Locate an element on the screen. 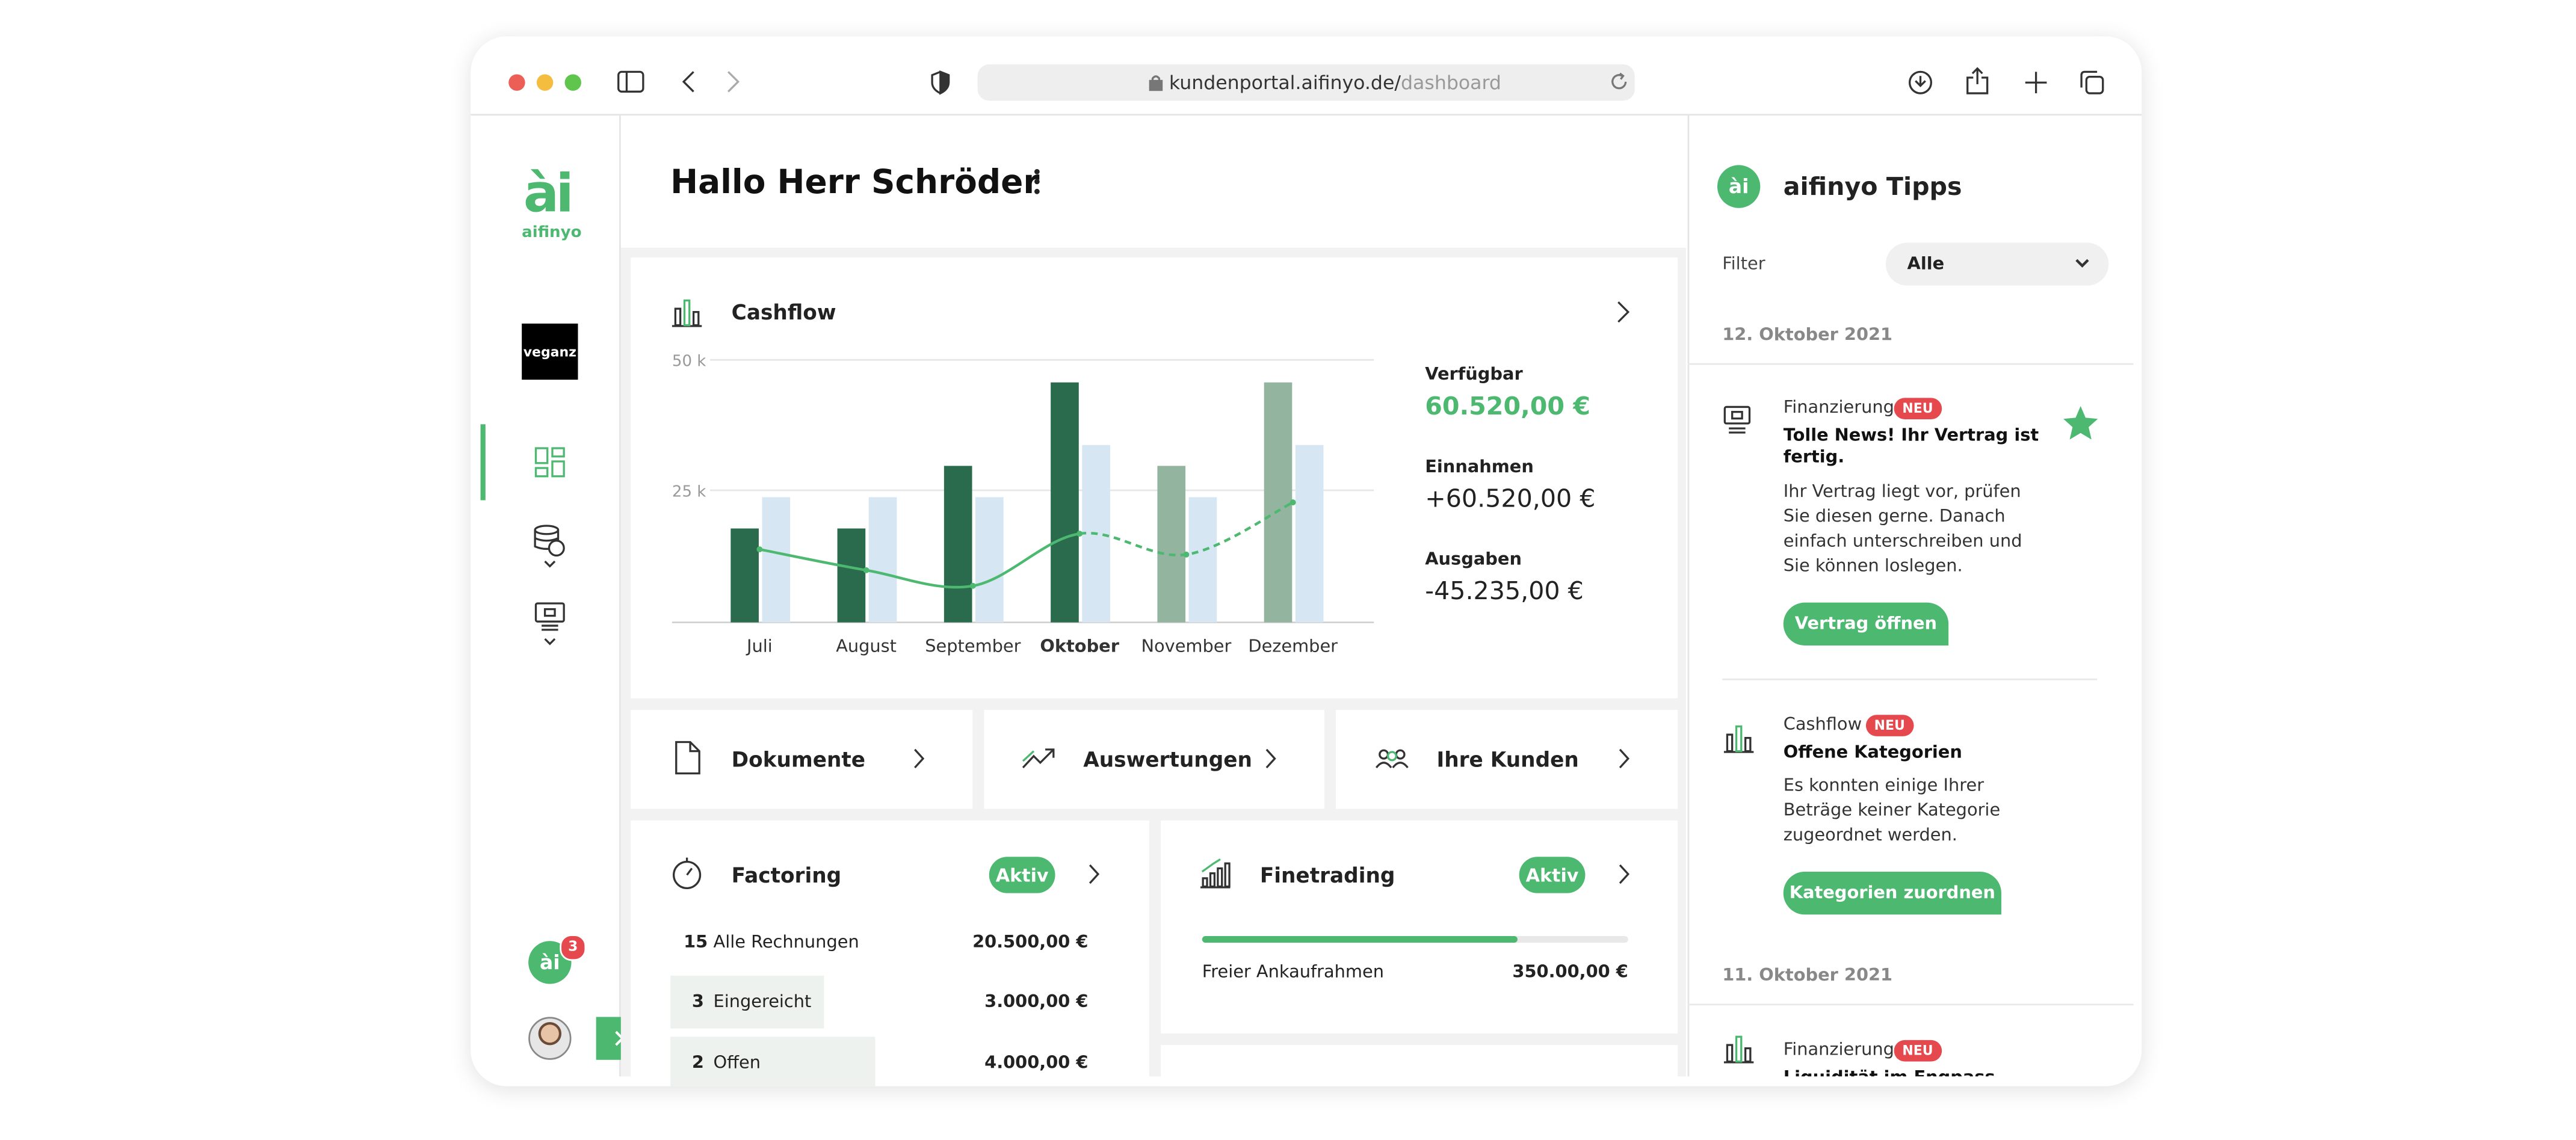 The height and width of the screenshot is (1140, 2576). filter-dropdown is located at coordinates (1997, 264).